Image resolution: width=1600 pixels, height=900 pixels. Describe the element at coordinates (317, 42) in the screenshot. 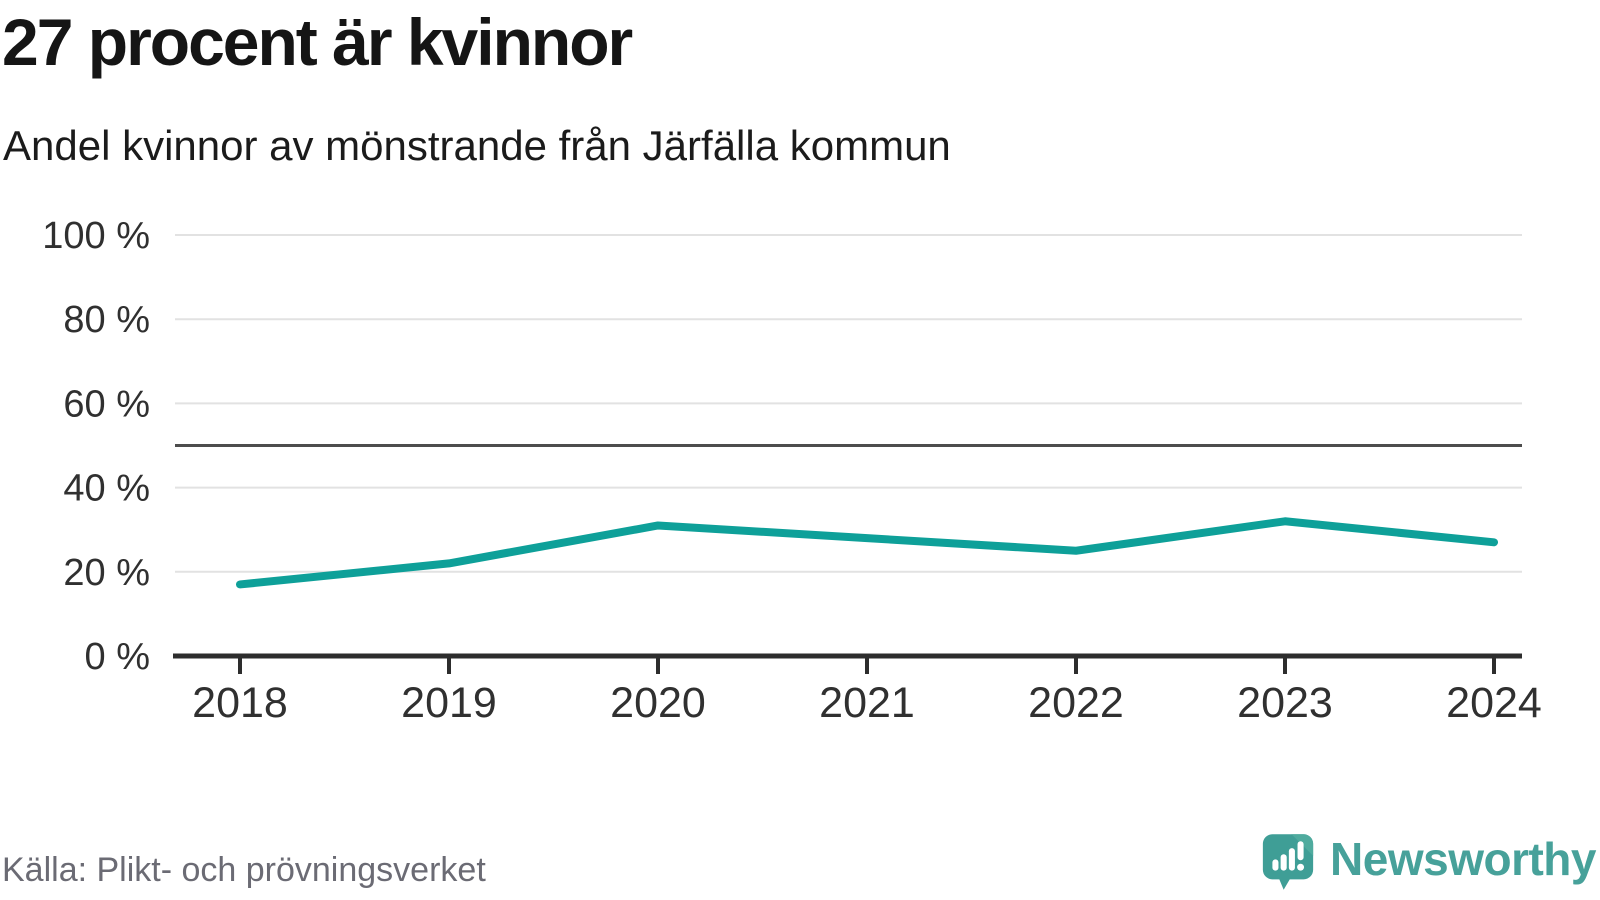

I see `page-title: 27 procent är kvinnor` at that location.